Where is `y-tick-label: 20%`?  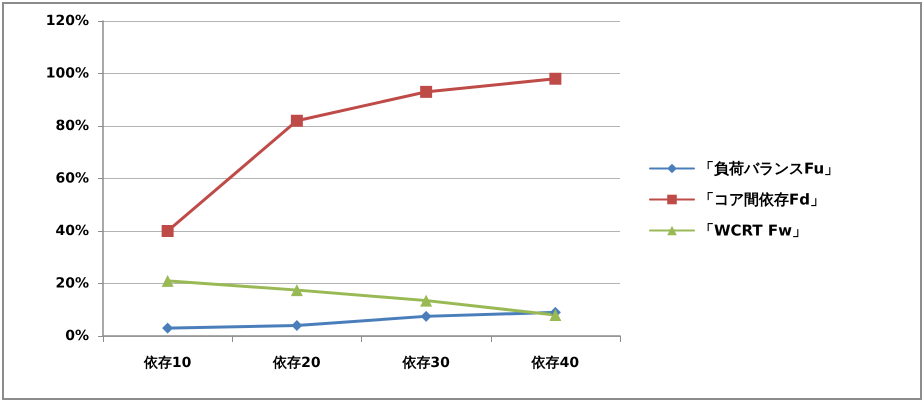
y-tick-label: 20% is located at coordinates (72, 284).